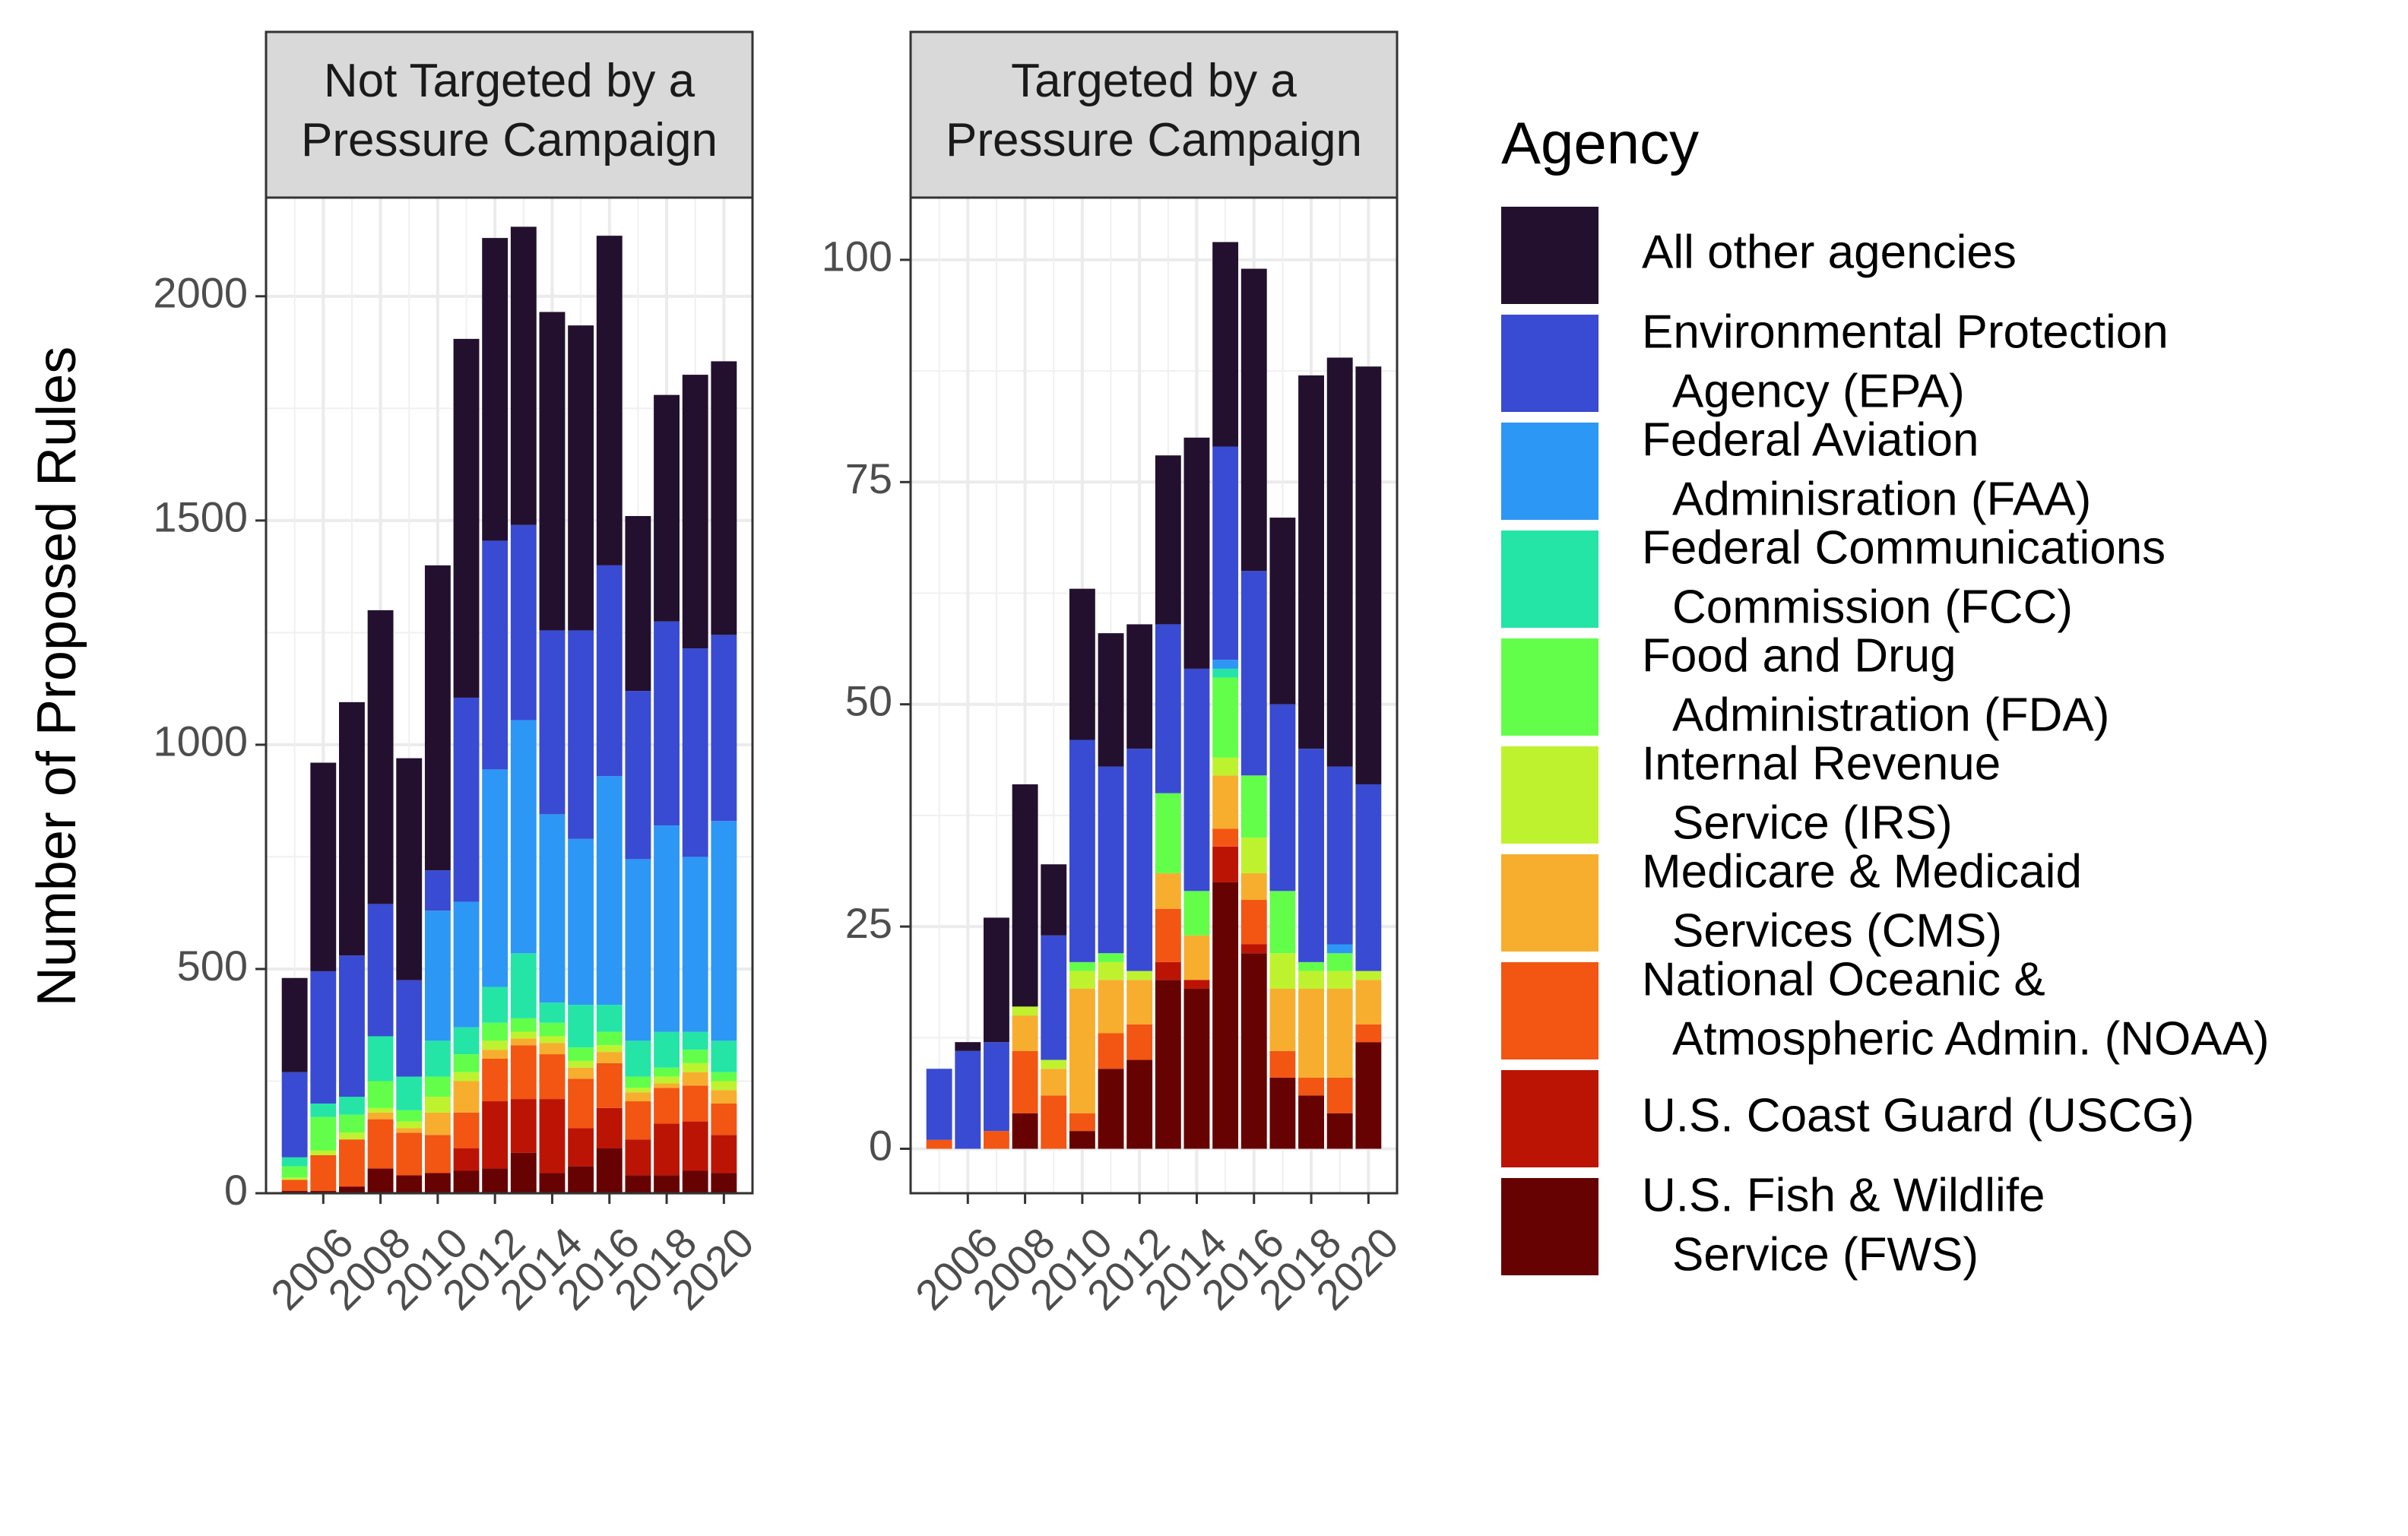 This screenshot has height=1536, width=2408. What do you see at coordinates (1339, 962) in the screenshot?
I see `bar-segment-fda-2019` at bounding box center [1339, 962].